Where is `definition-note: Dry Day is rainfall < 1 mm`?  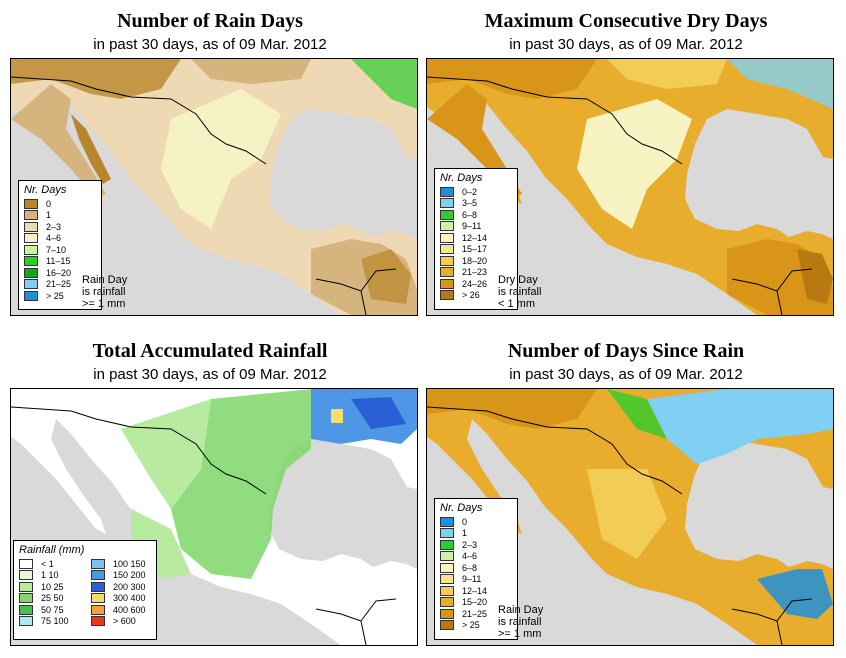 definition-note: Dry Day is rainfall < 1 mm is located at coordinates (520, 292).